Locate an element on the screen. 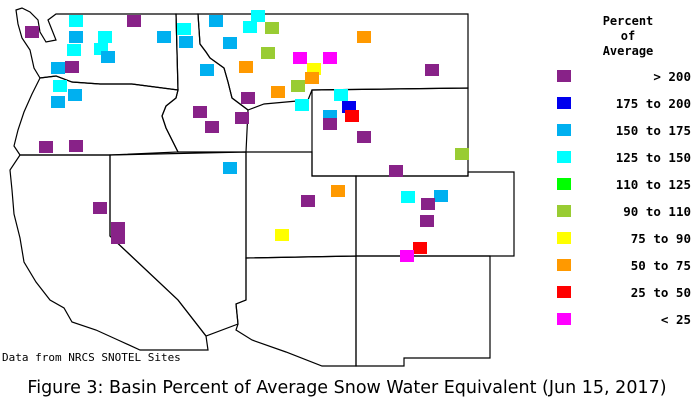  state-nevada is located at coordinates (178, 244).